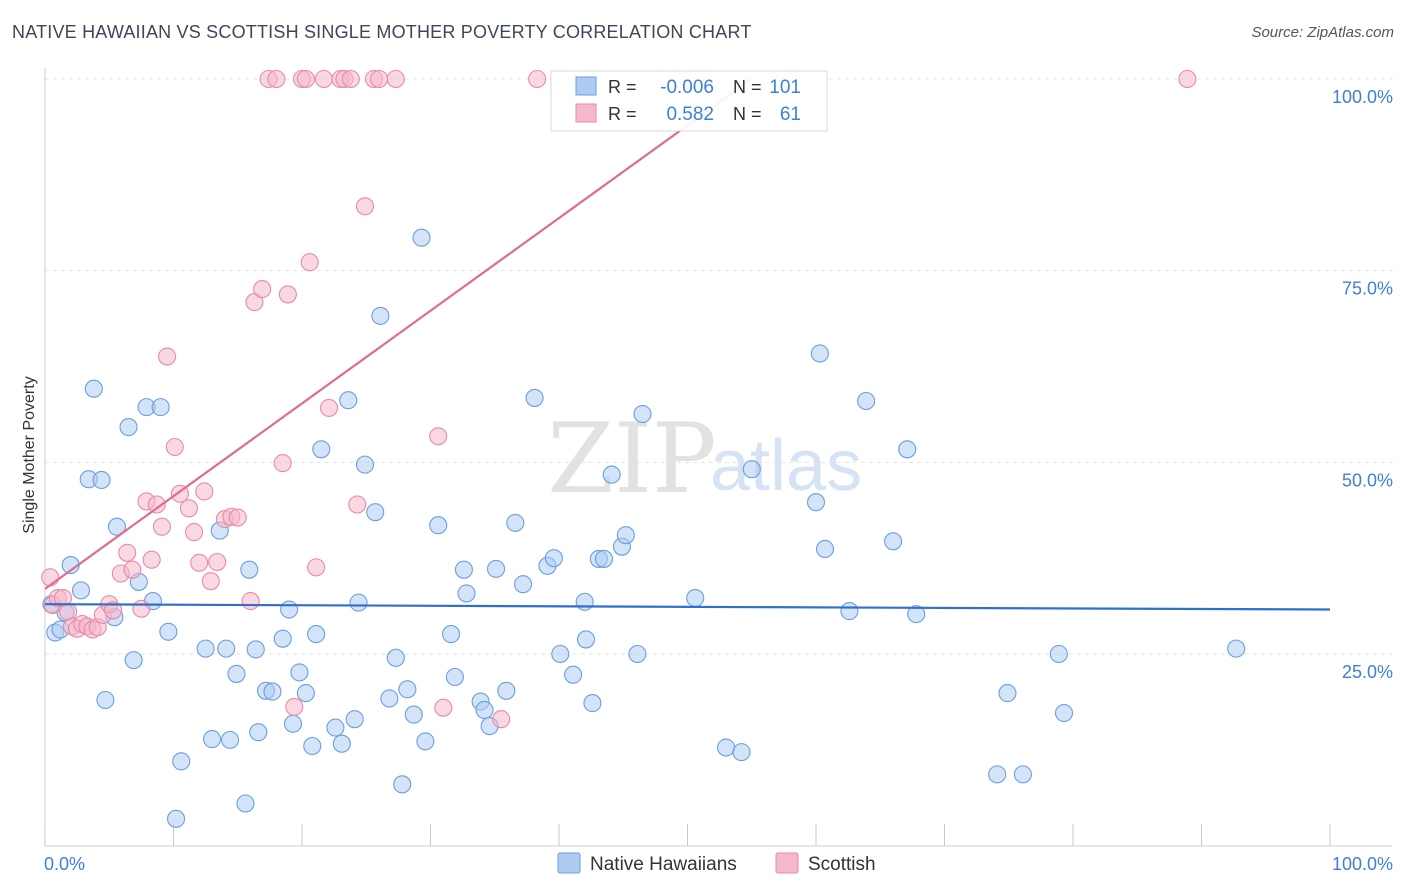 The width and height of the screenshot is (1406, 892). What do you see at coordinates (1322, 32) in the screenshot?
I see `source-label: Source: ZipAtlas.com` at bounding box center [1322, 32].